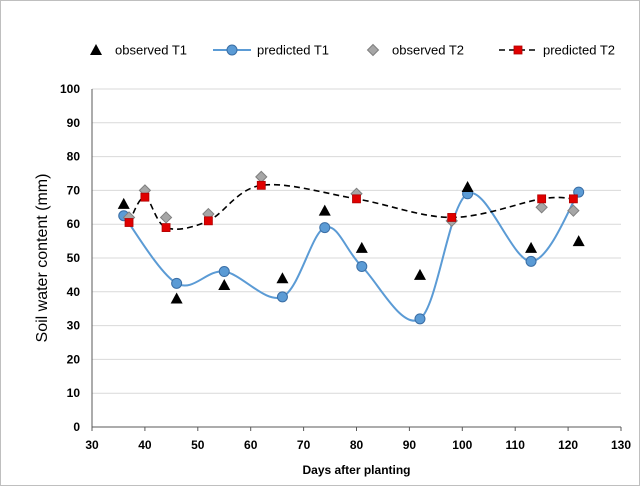 Image resolution: width=640 pixels, height=490 pixels. I want to click on predicted-t1-legend-label: predicted T1, so click(293, 50).